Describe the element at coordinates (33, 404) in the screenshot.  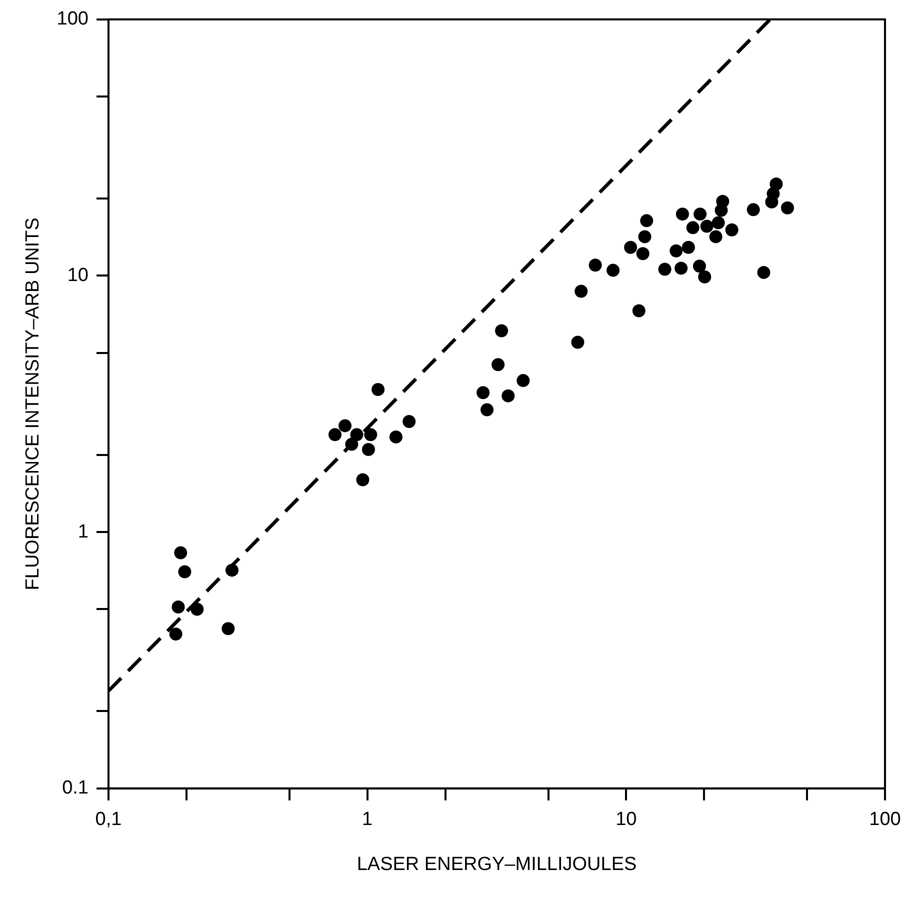
I see `y-axis-title: FLUORESCENCE INTENSITY–ARB UNITS` at that location.